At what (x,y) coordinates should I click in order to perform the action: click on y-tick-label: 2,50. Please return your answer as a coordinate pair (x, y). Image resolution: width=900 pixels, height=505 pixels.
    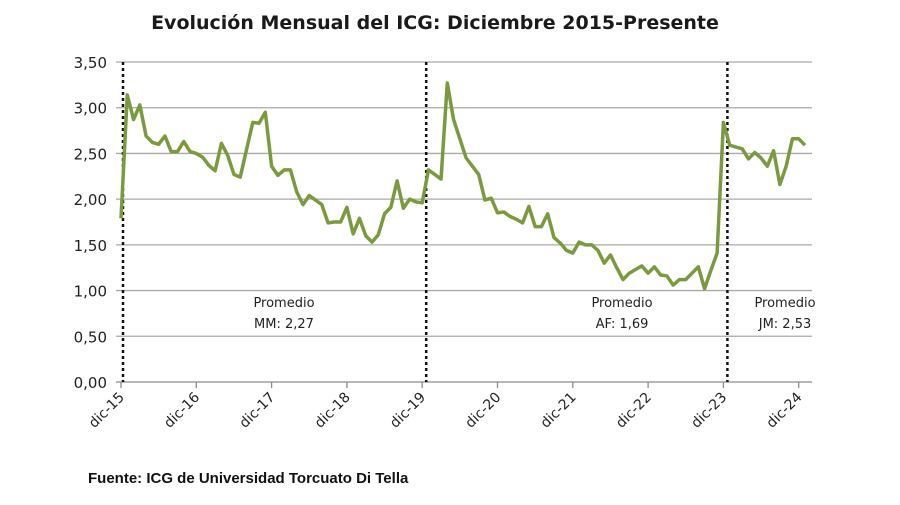
    Looking at the image, I should click on (90, 154).